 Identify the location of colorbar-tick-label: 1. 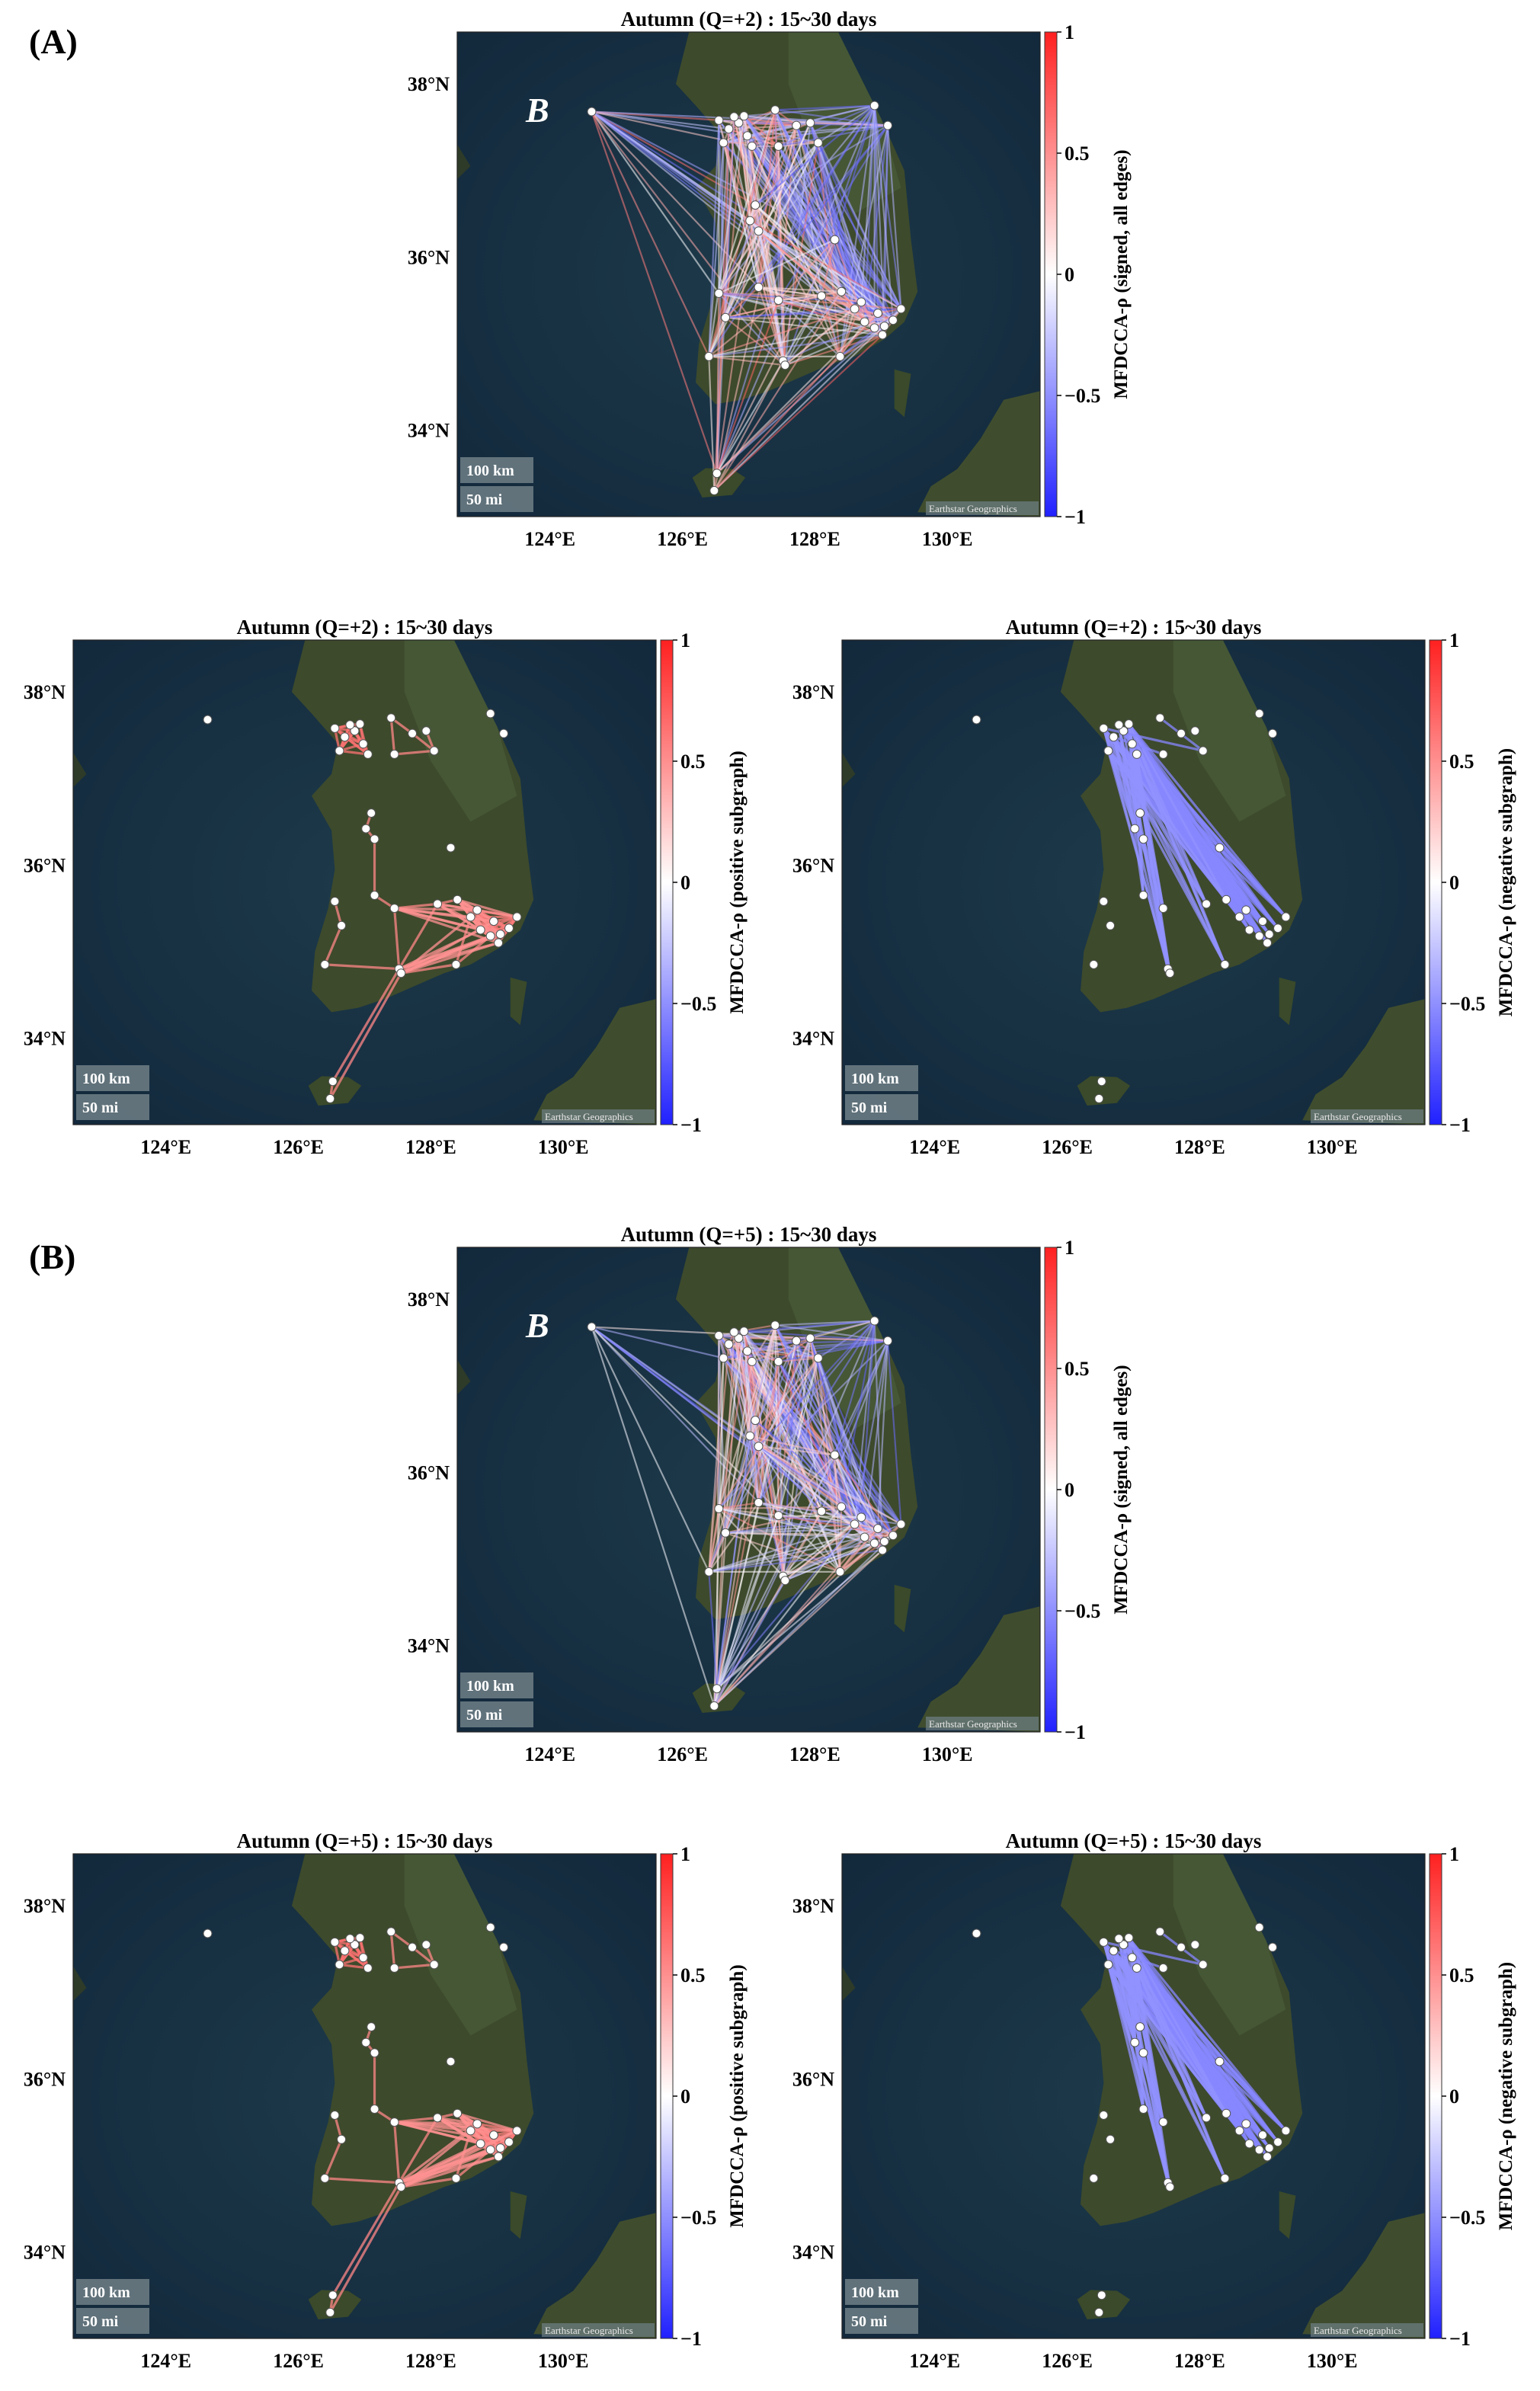
(685, 1854).